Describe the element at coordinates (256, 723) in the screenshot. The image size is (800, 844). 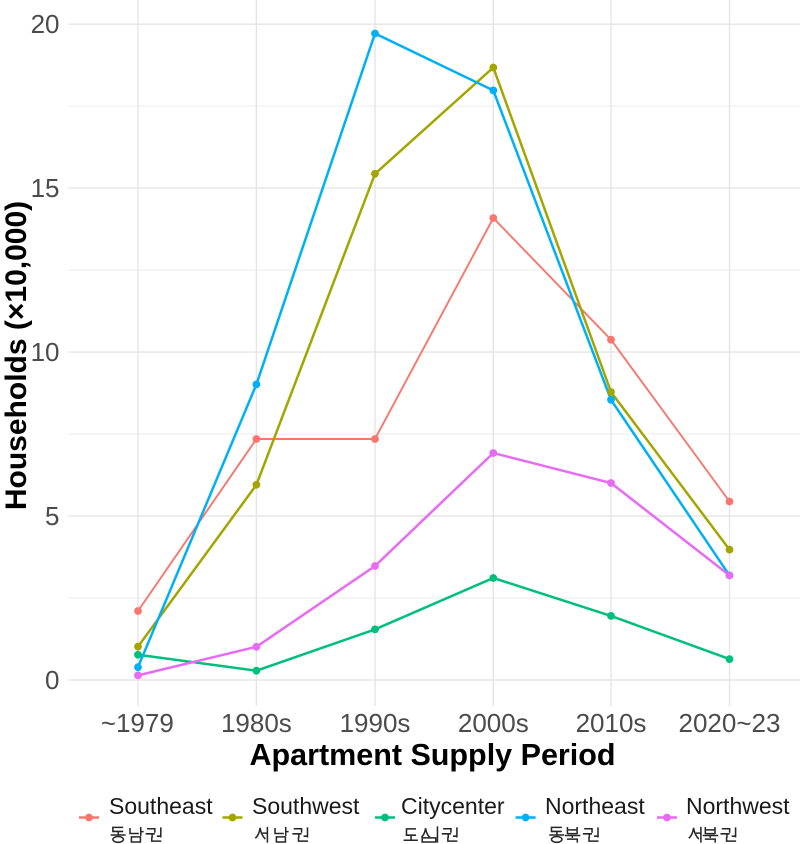
I see `svg-text: 1980s` at that location.